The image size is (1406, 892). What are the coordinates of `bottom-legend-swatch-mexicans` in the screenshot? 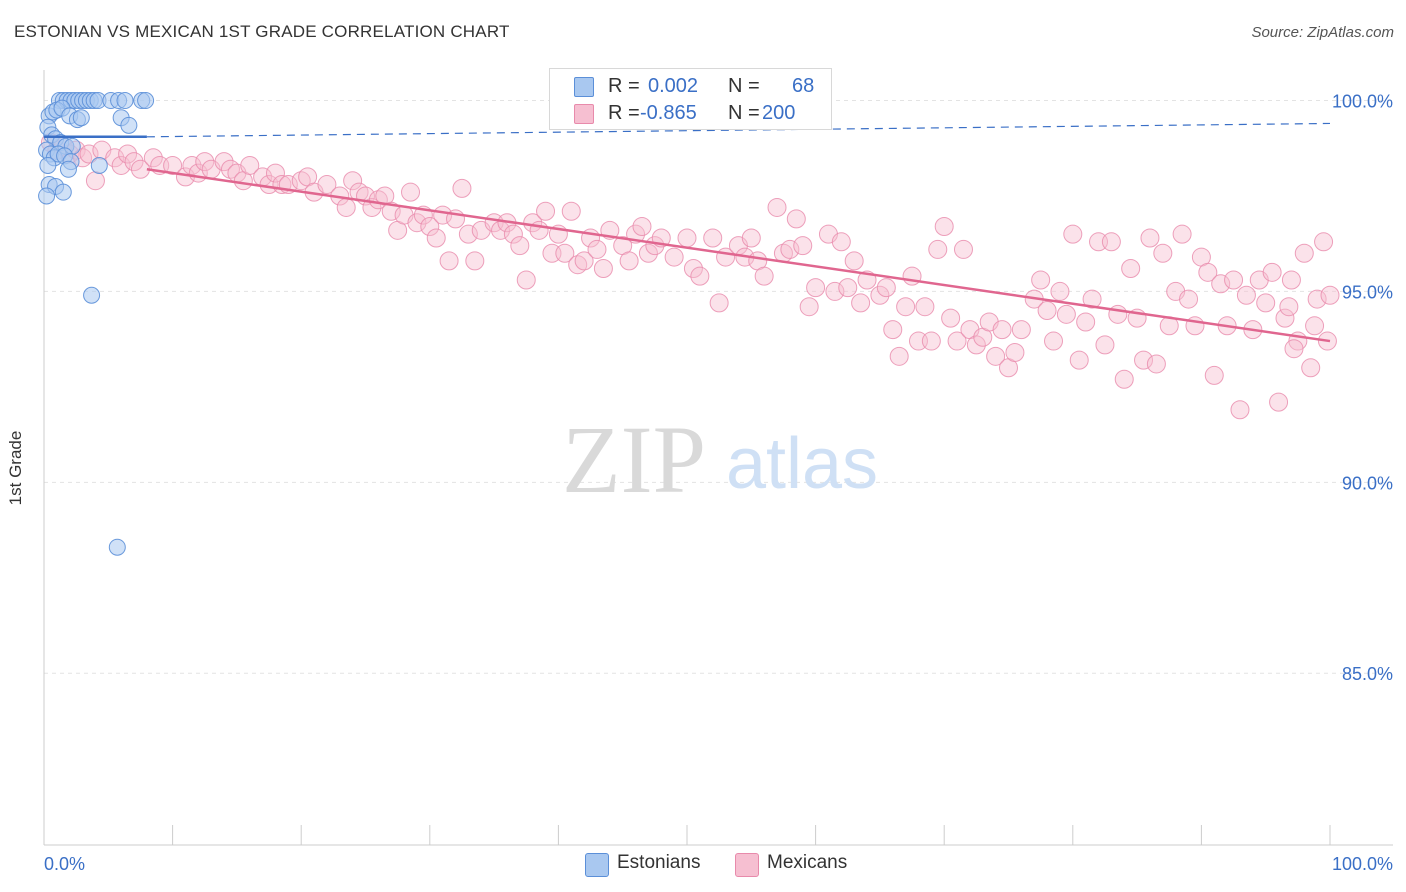 It's located at (747, 865).